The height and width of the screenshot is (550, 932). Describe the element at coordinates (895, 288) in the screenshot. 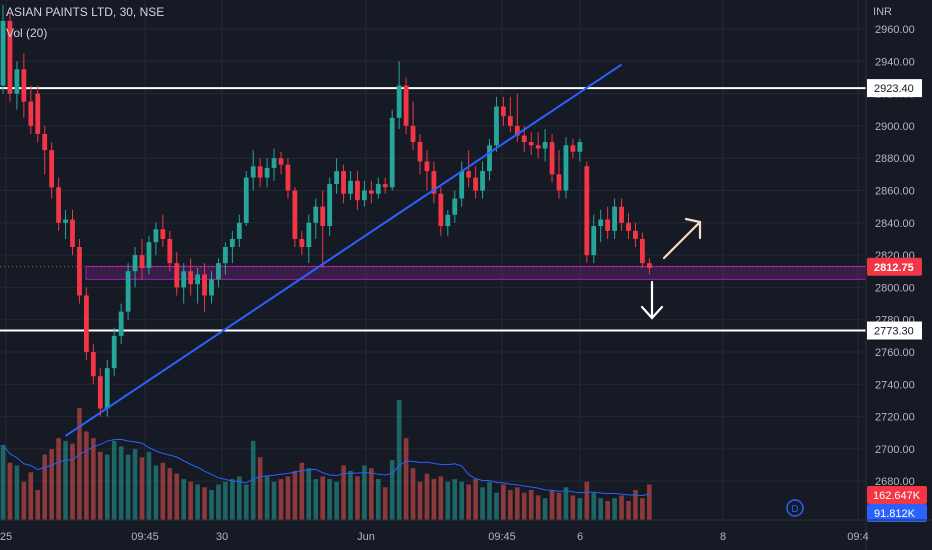

I see `price-tick-label: 2800.00` at that location.